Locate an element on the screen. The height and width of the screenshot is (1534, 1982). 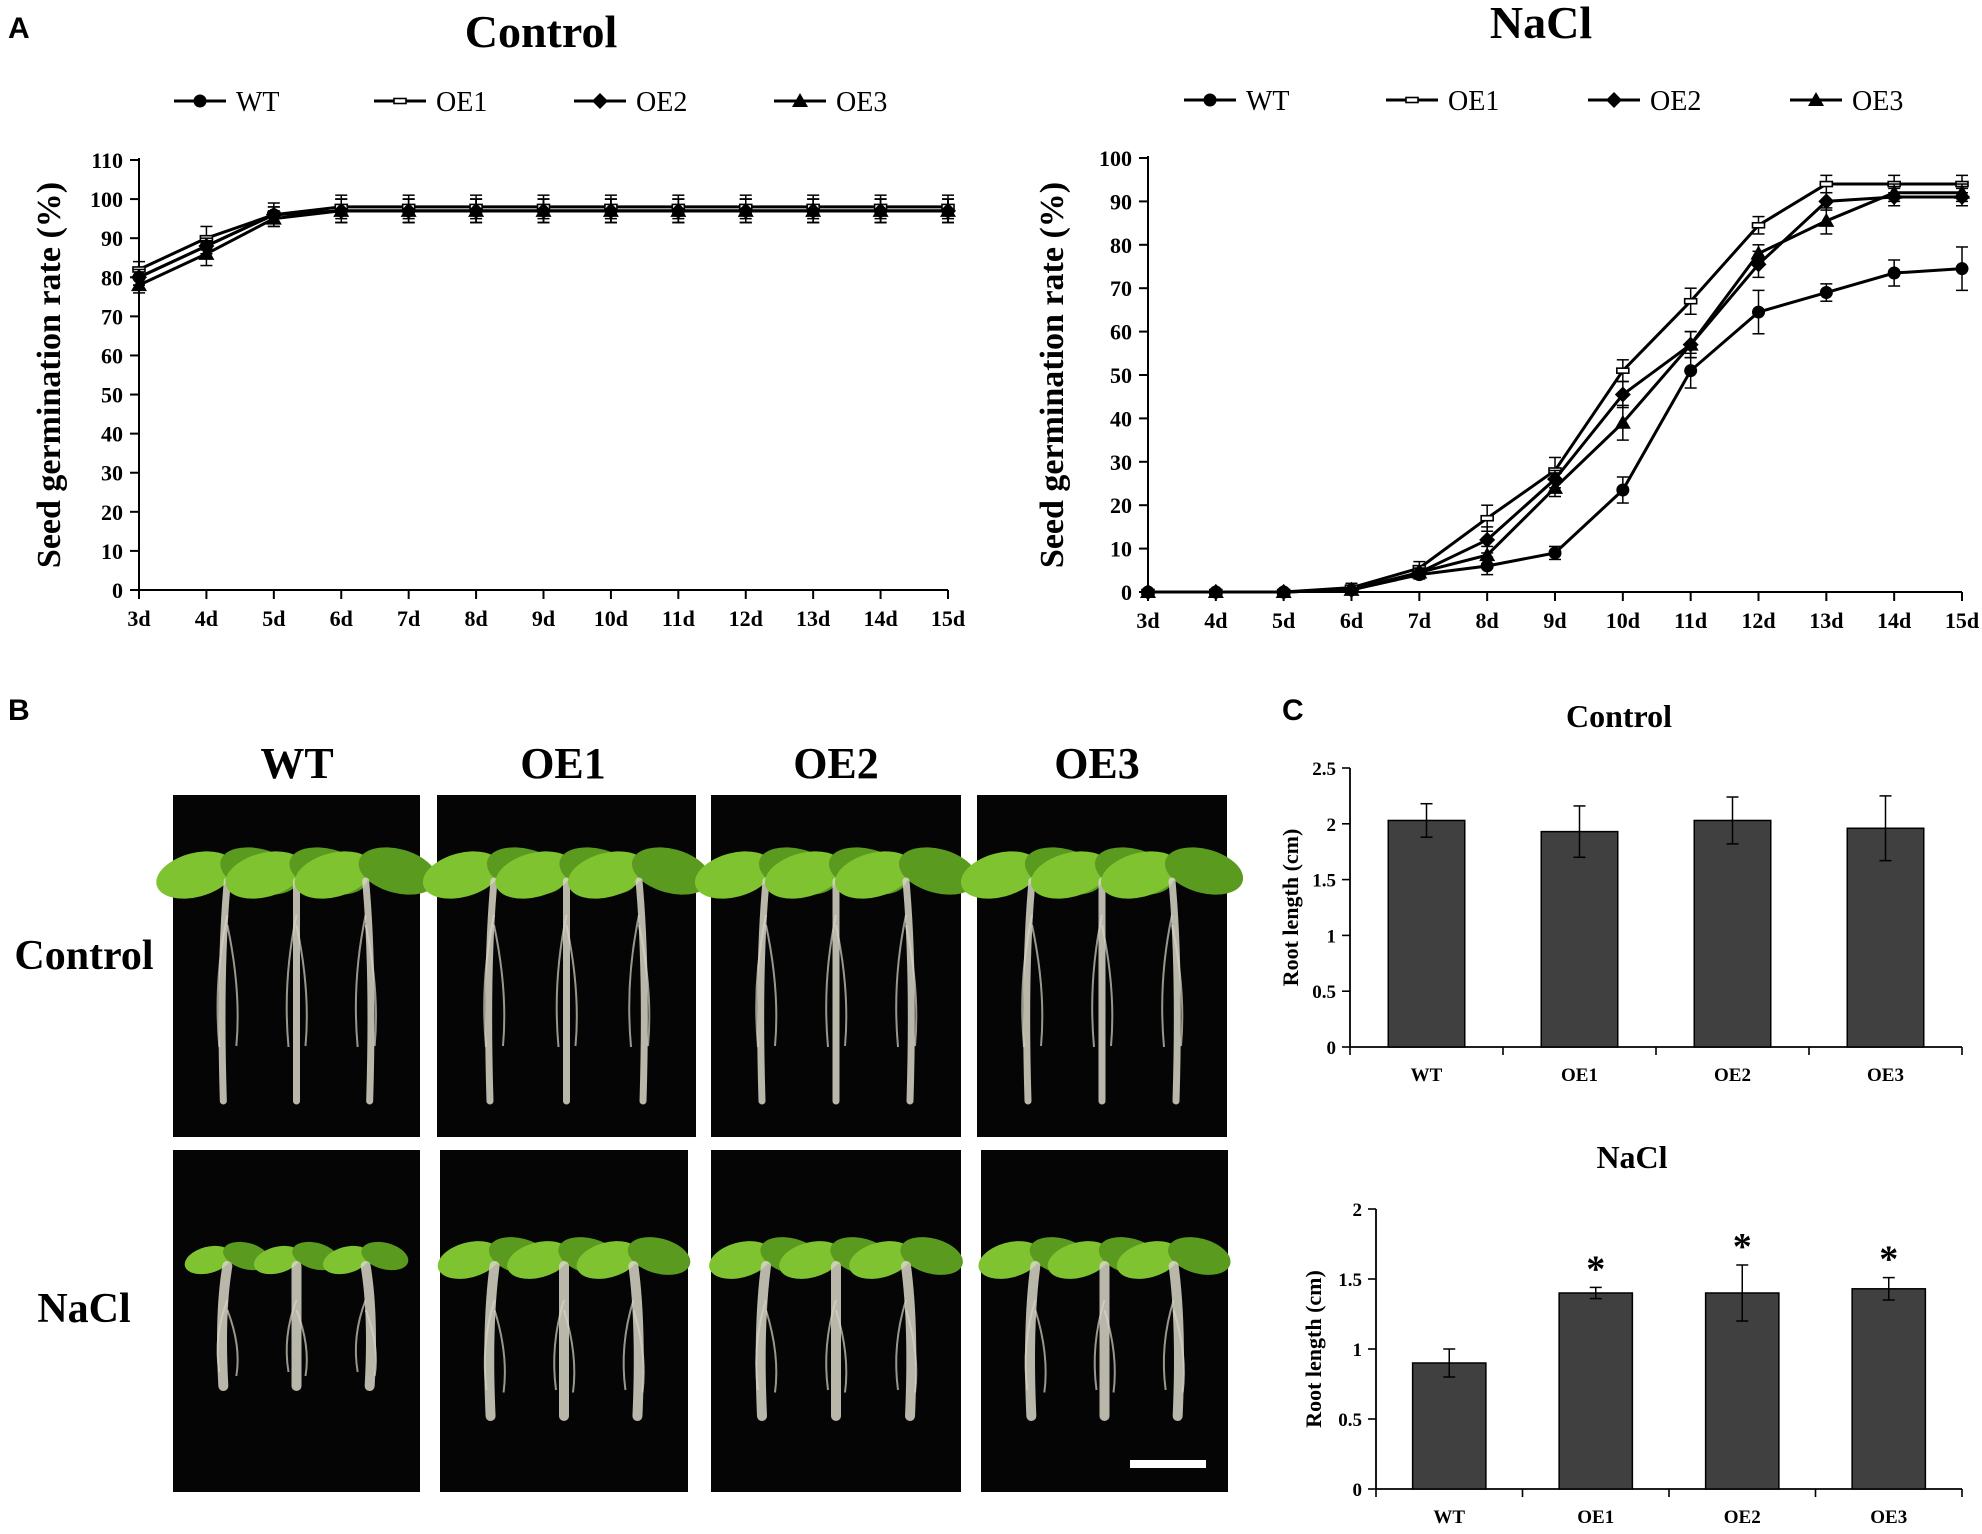
bar-wt is located at coordinates (1449, 1426).